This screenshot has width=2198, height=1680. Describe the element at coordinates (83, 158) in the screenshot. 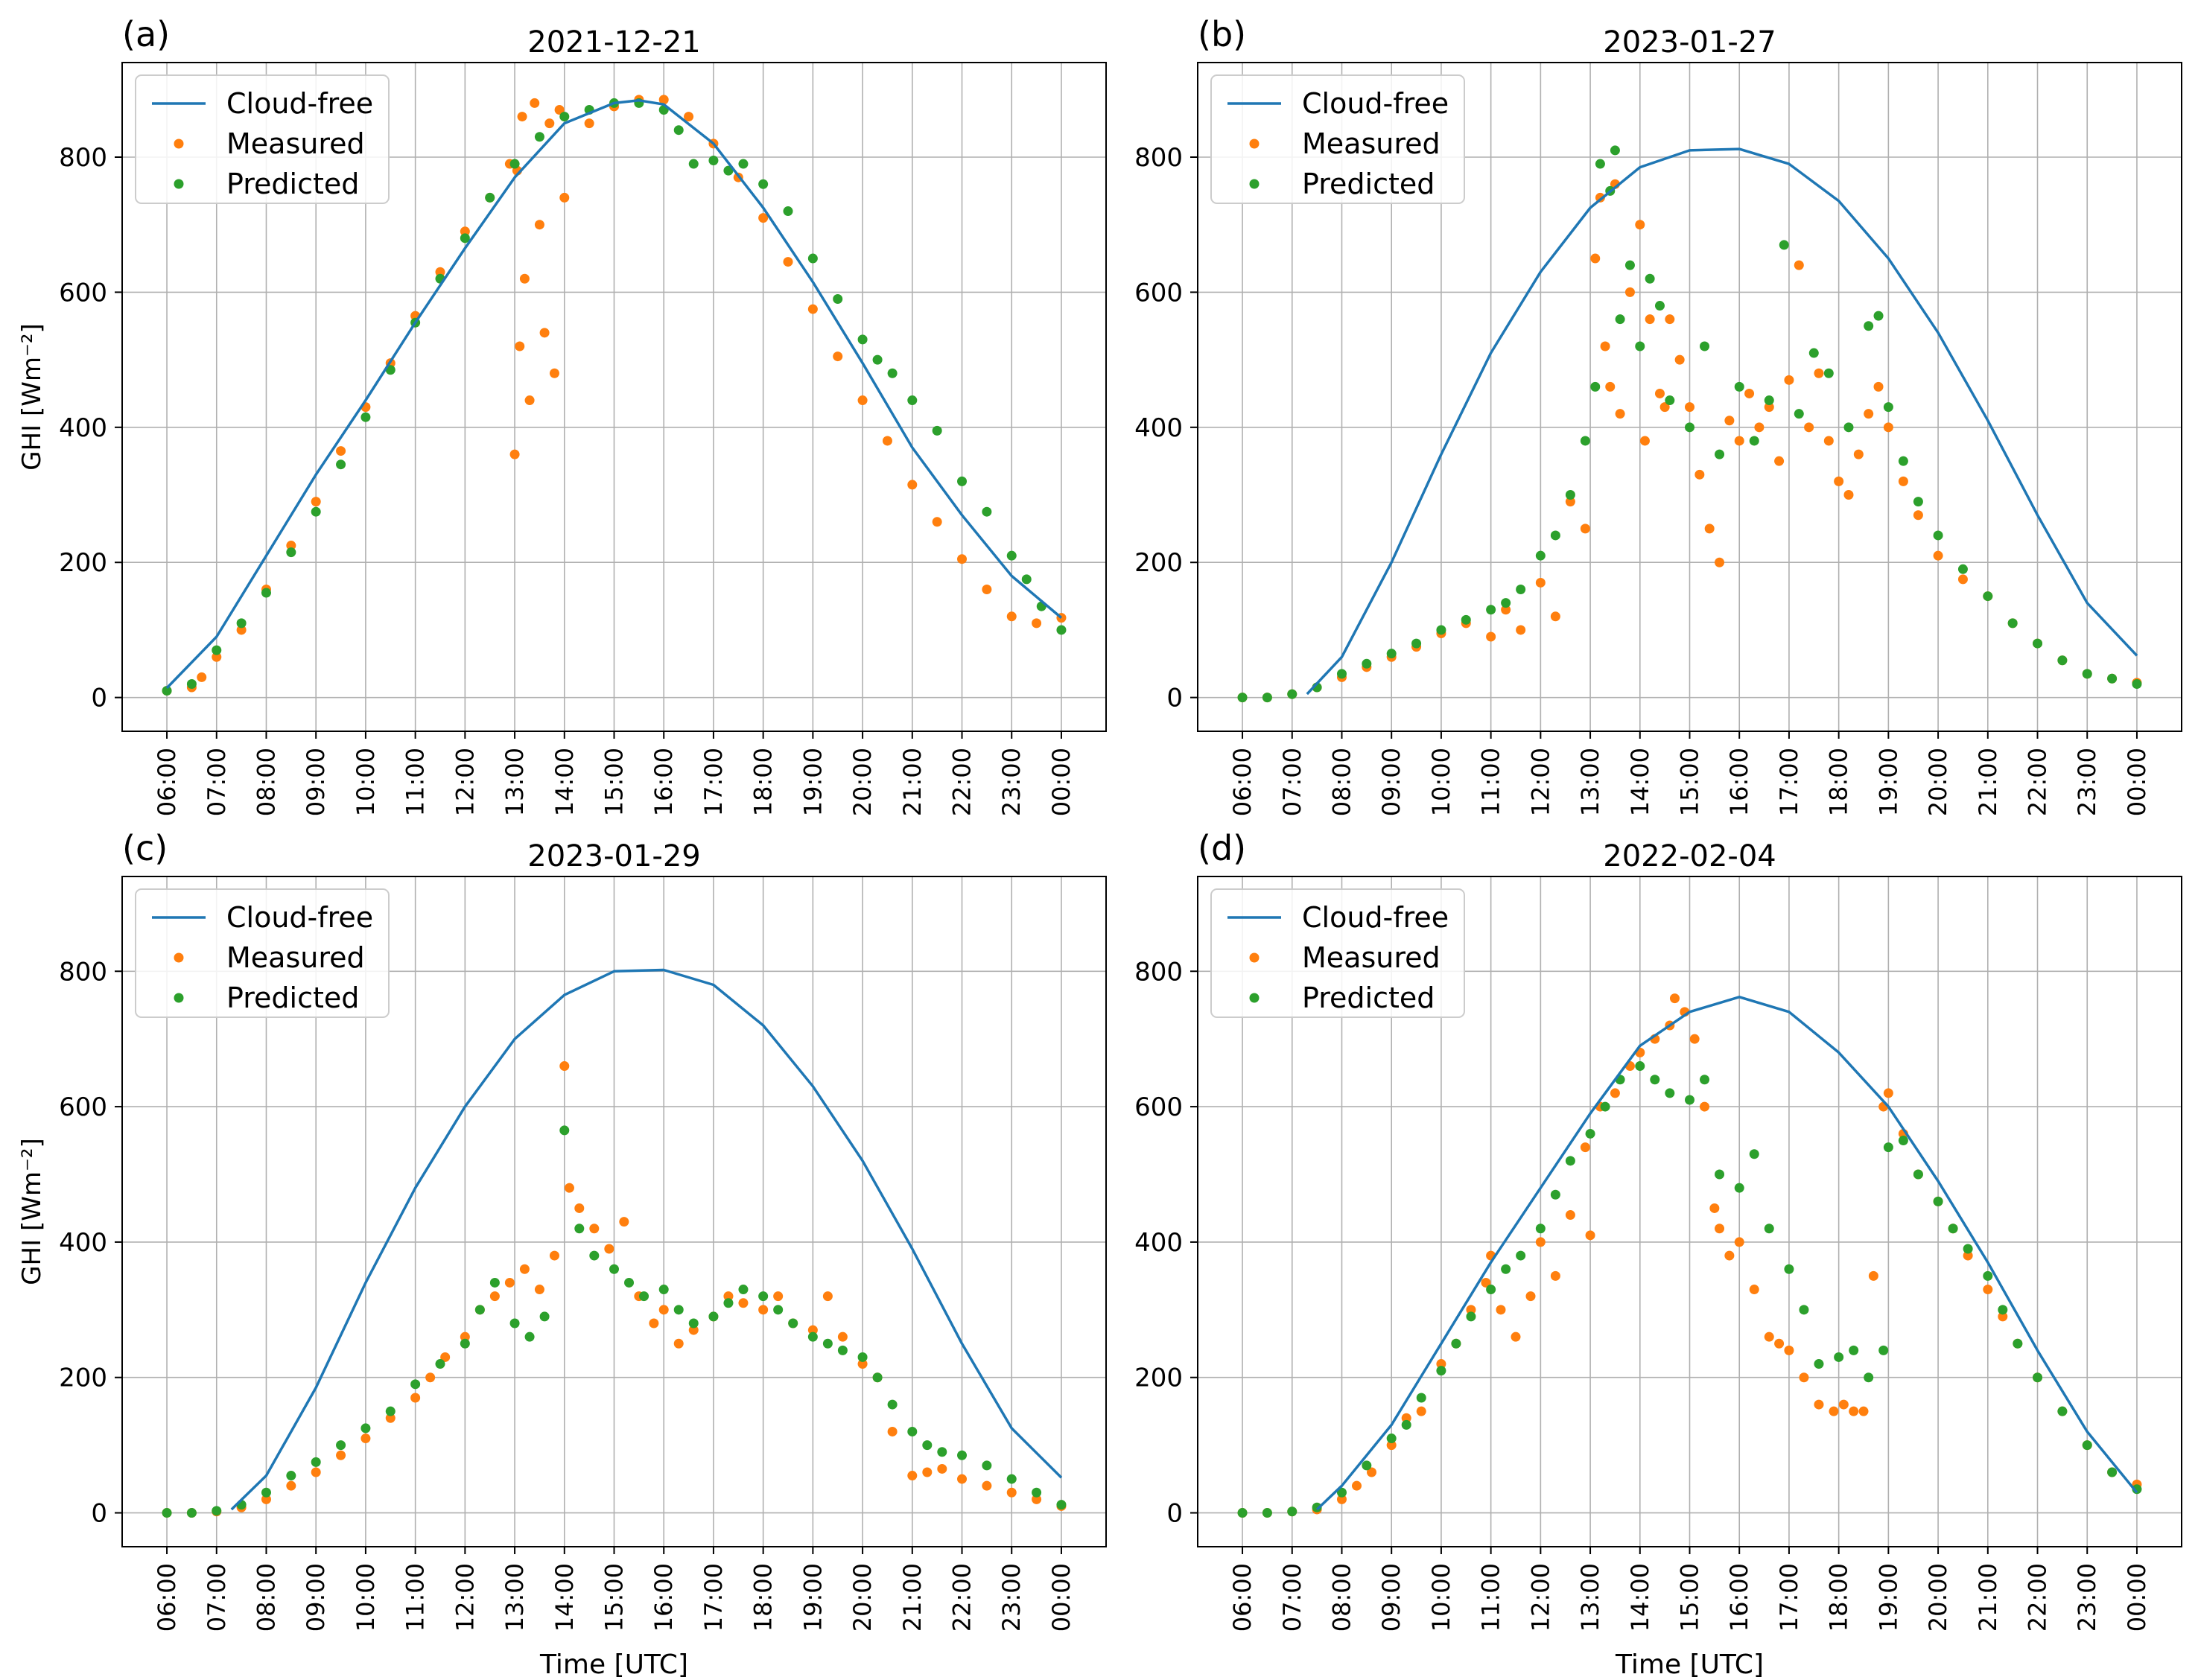

I see `y-tick-label: 800` at that location.